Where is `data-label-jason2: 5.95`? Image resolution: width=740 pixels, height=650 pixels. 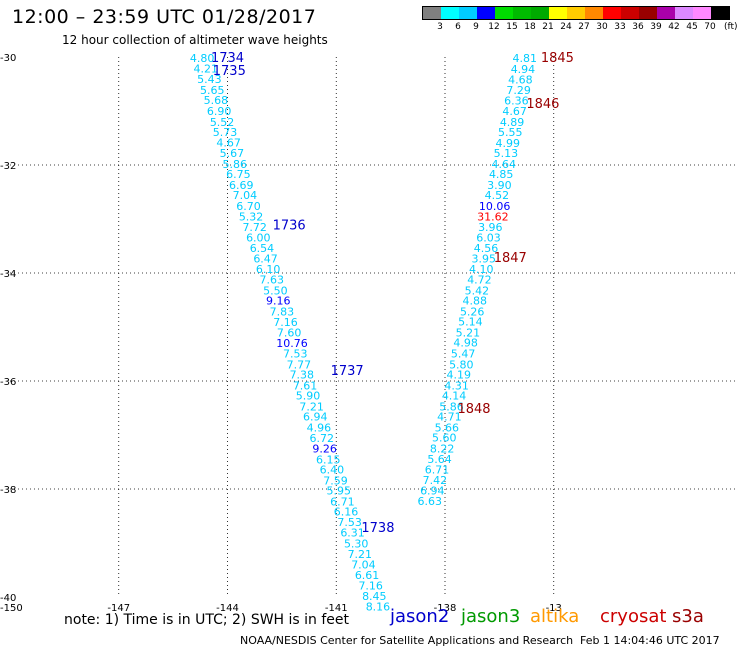
data-label-jason2: 5.95 is located at coordinates (339, 491).